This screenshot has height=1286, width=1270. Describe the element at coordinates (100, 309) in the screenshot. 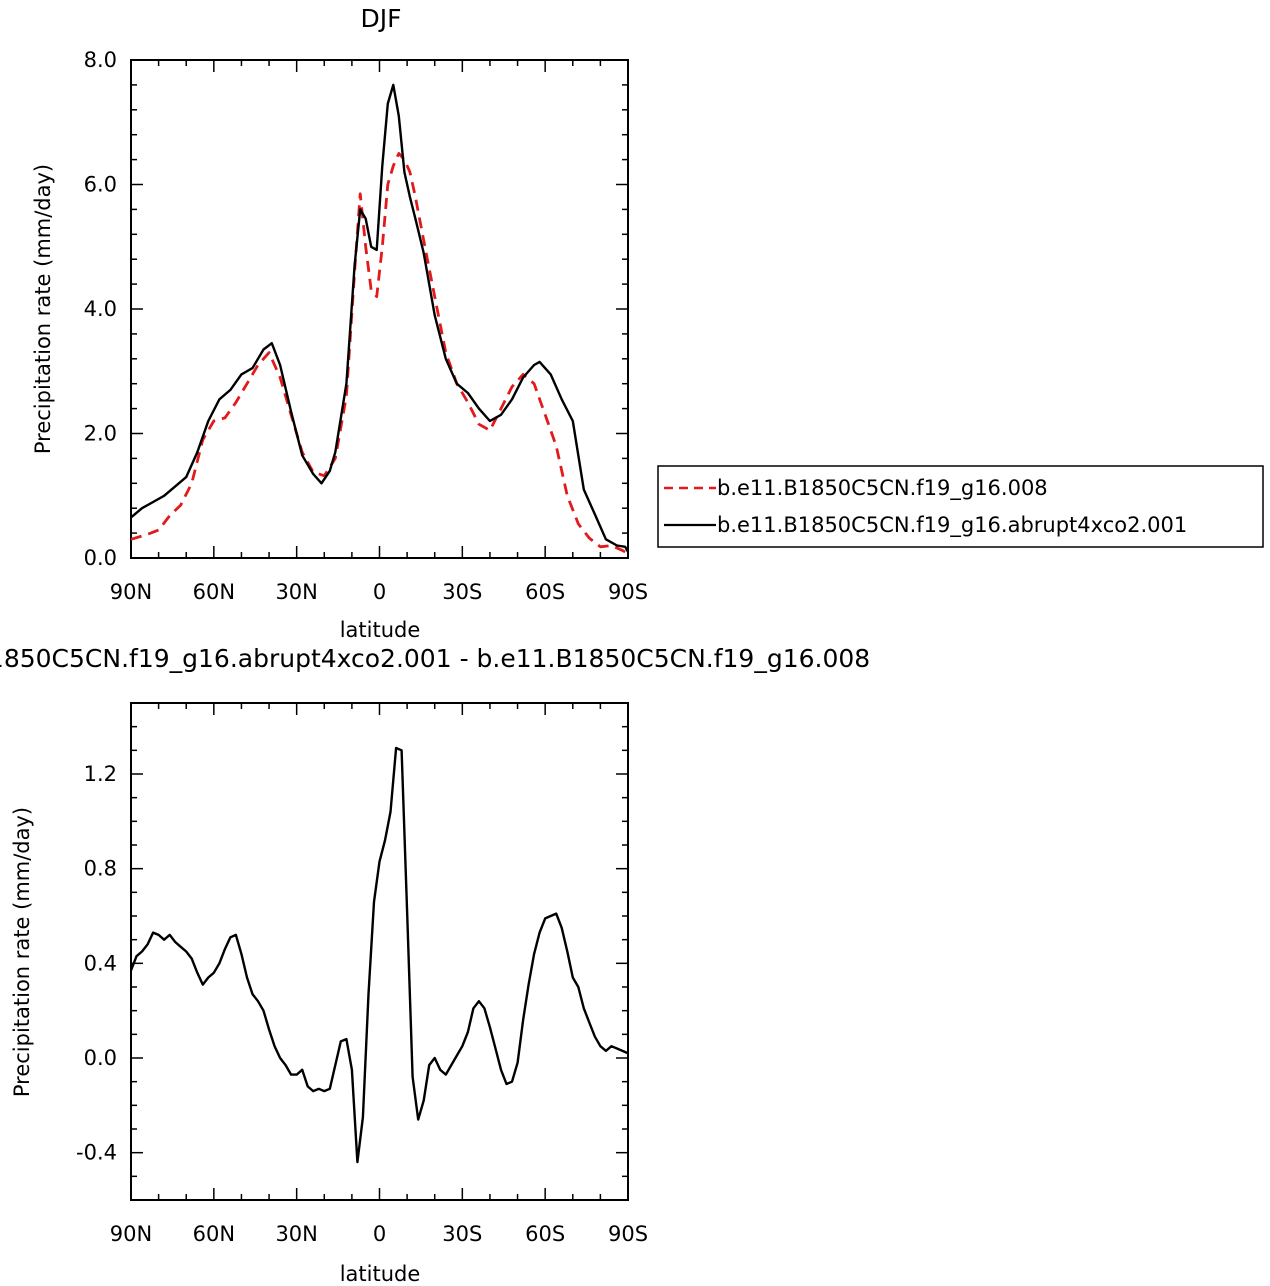

I see `y-tick-label: 4.0` at that location.